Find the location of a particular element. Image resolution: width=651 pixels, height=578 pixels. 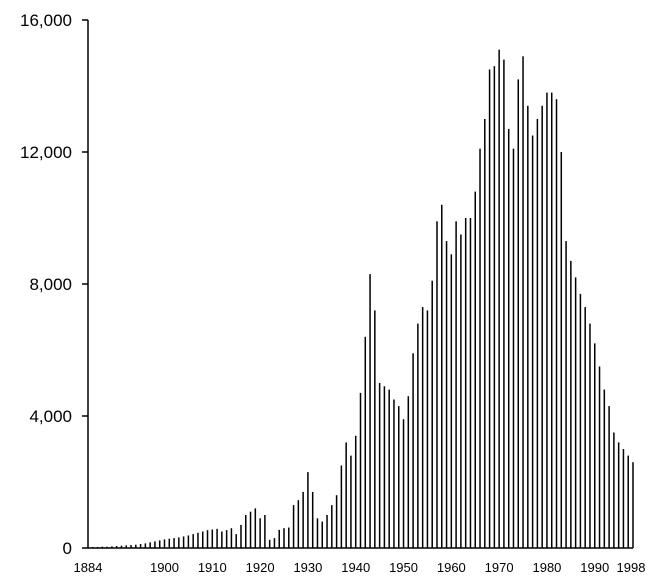

bar-1959 is located at coordinates (446, 394).